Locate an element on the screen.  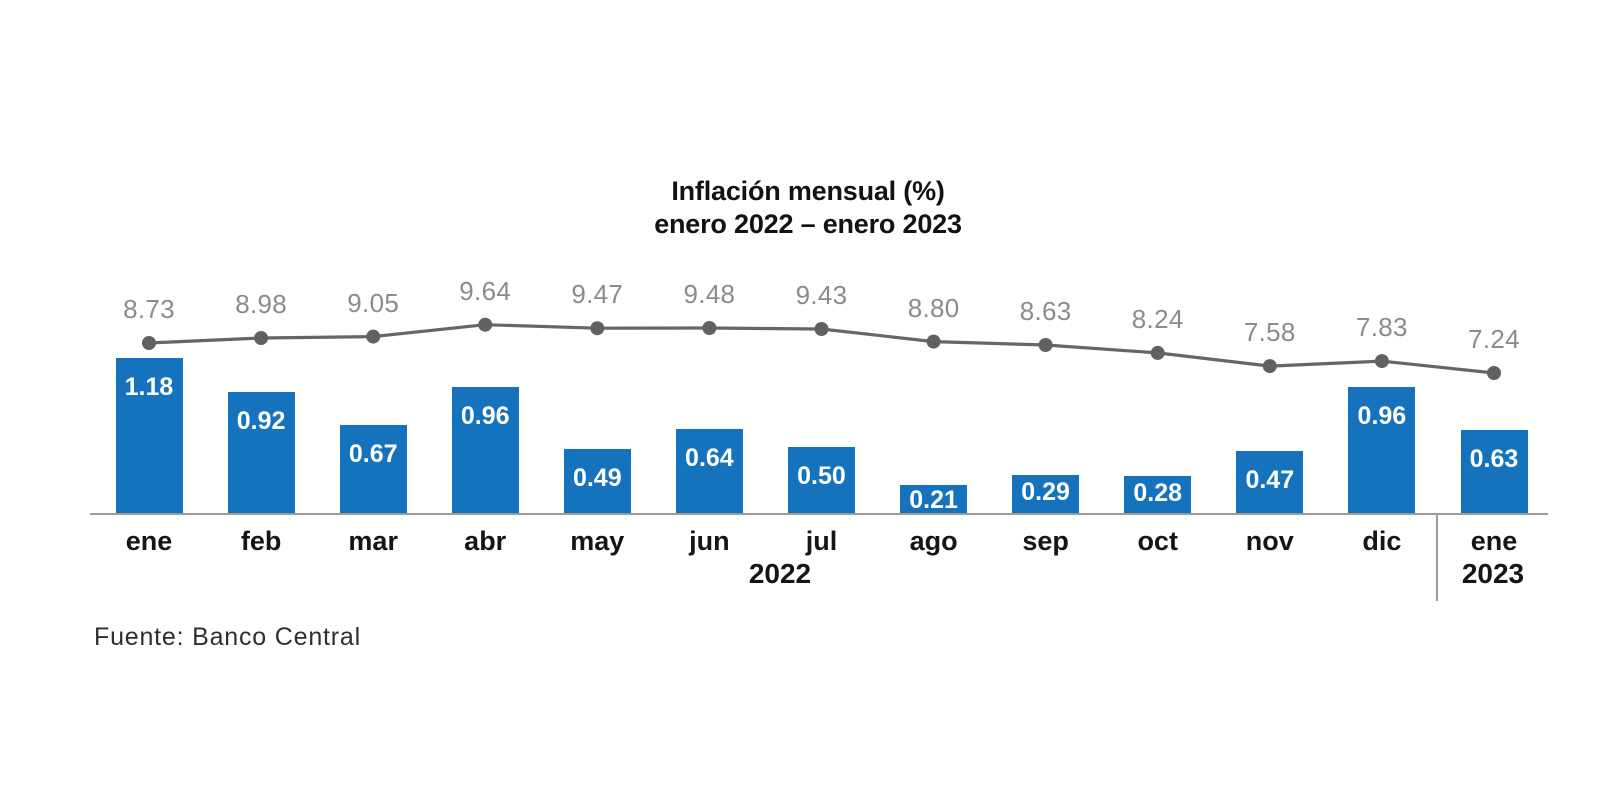
x-axis-month-label: jul is located at coordinates (821, 541).